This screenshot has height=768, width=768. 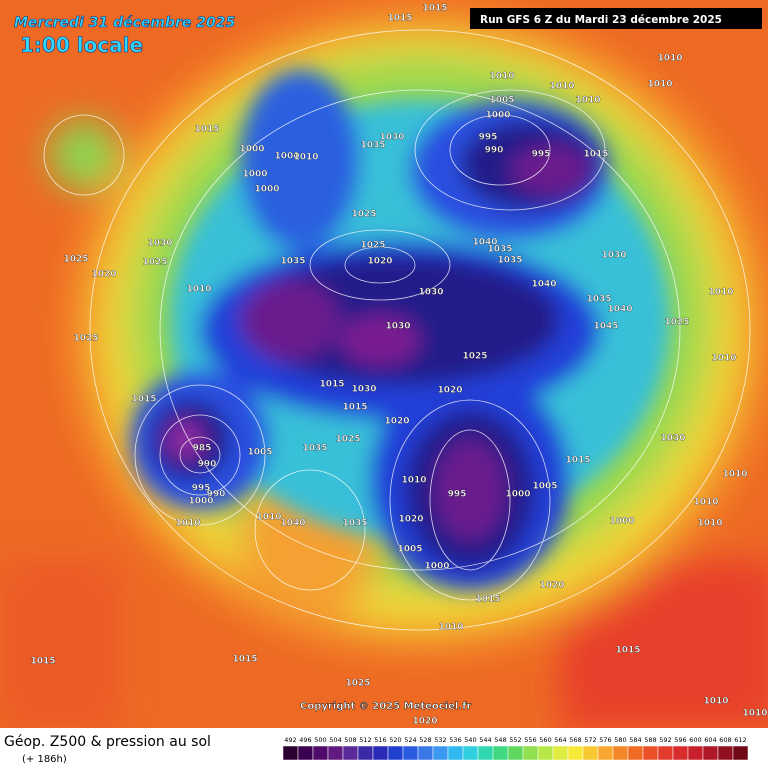 What do you see at coordinates (290, 740) in the screenshot?
I see `scale-label: 492` at bounding box center [290, 740].